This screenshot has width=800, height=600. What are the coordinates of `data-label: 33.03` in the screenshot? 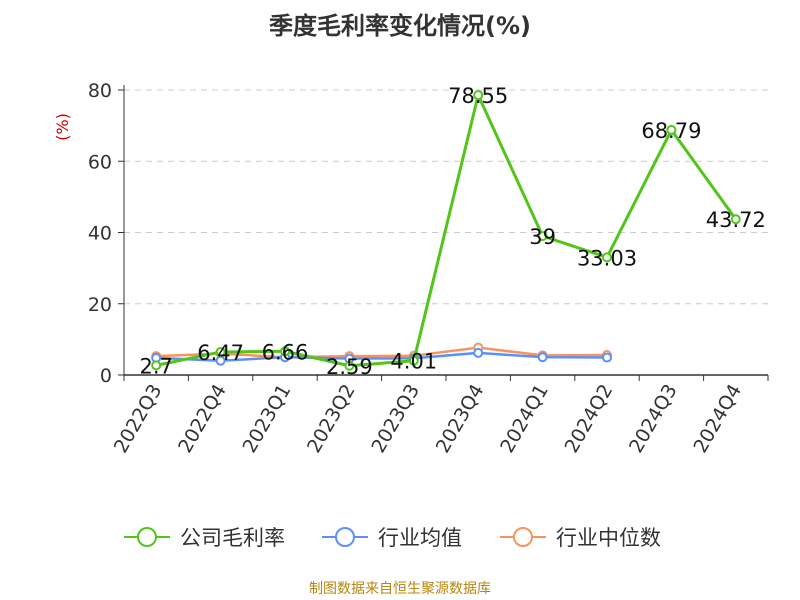 It's located at (607, 258).